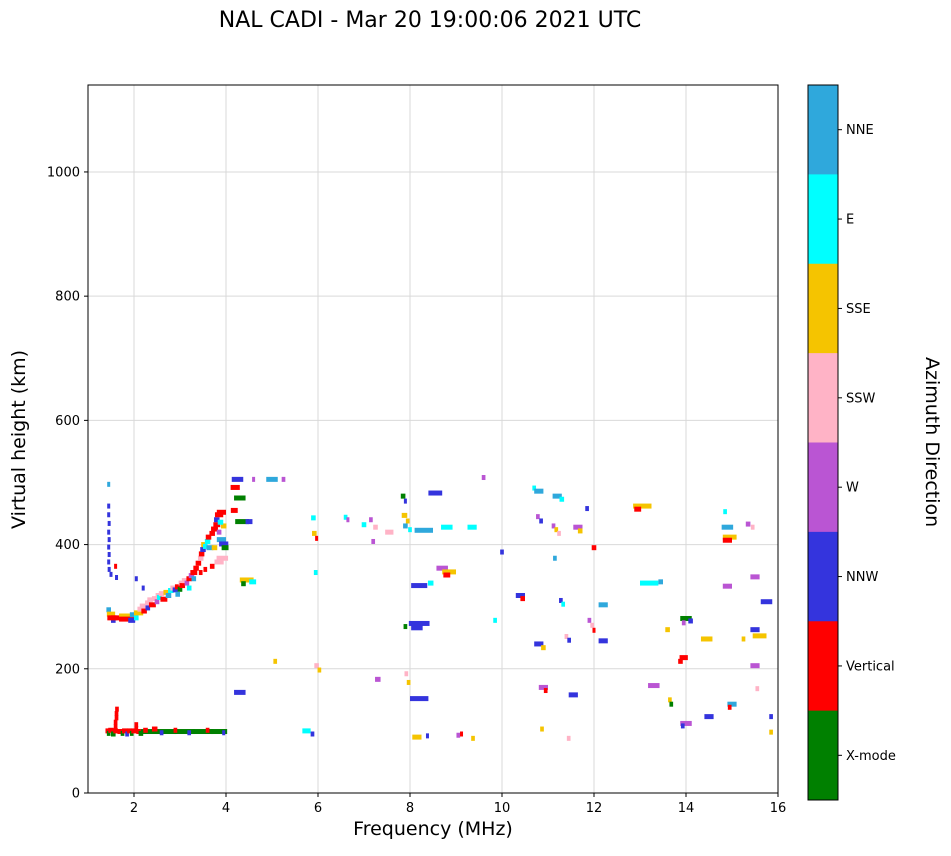 The image size is (951, 856). I want to click on x-axis-label: Frequency (MHz), so click(433, 829).